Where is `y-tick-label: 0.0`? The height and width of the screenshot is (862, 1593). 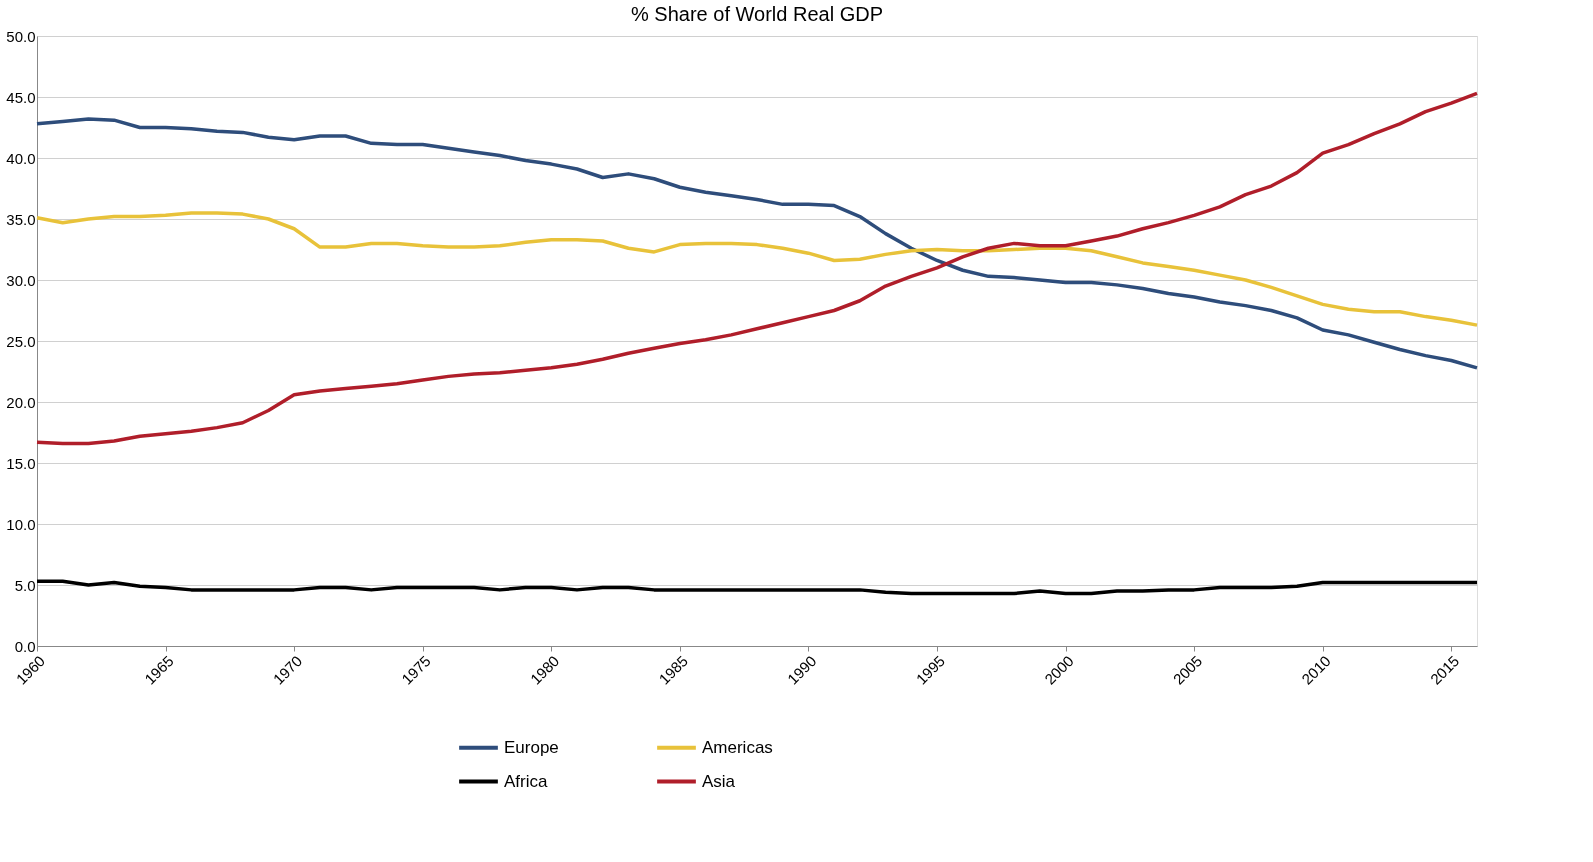 y-tick-label: 0.0 is located at coordinates (25, 646).